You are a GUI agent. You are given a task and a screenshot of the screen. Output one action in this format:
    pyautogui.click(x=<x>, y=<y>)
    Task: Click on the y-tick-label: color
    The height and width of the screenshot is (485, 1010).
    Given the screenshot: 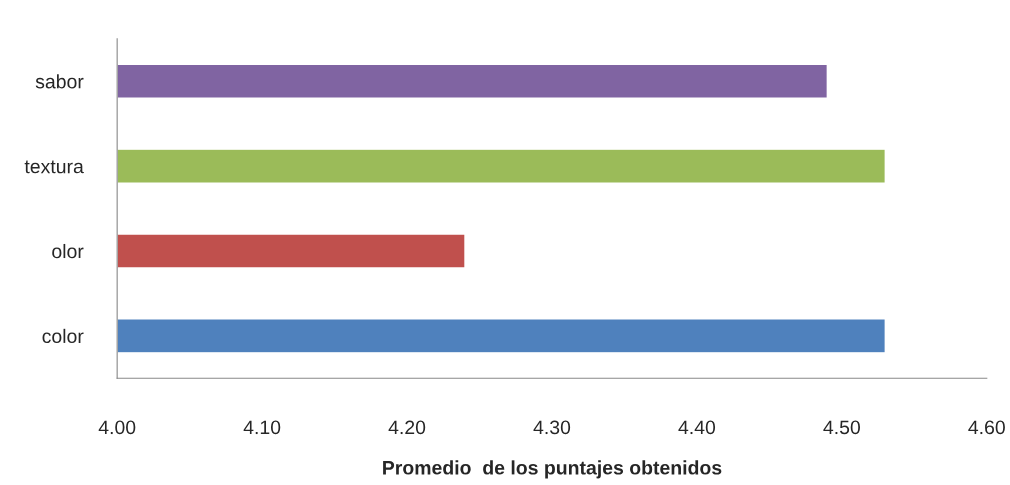 What is the action you would take?
    pyautogui.click(x=63, y=336)
    